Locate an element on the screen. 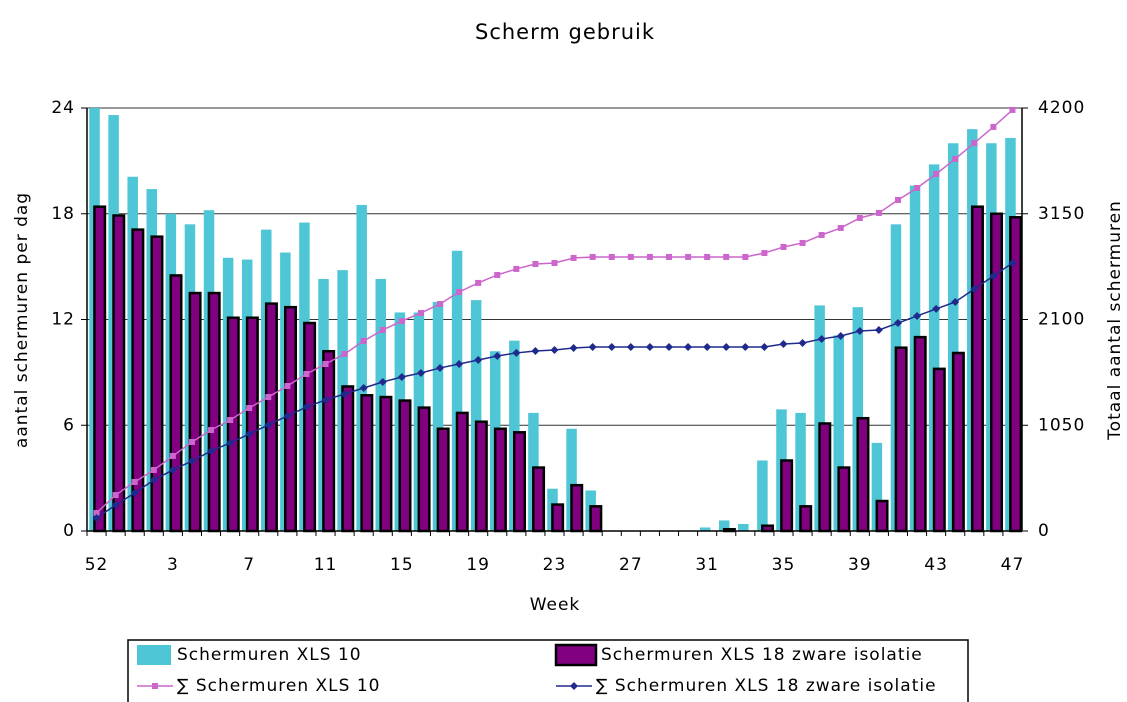 The width and height of the screenshot is (1127, 702). chart-title: Scherm gebruik is located at coordinates (565, 32).